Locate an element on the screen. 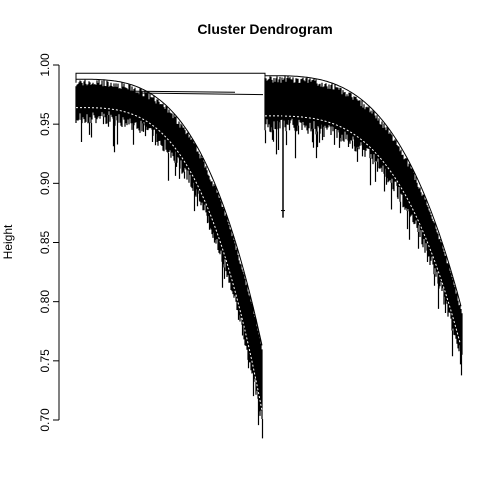 The height and width of the screenshot is (504, 504). chart-title: Cluster Dendrogram is located at coordinates (264, 29).